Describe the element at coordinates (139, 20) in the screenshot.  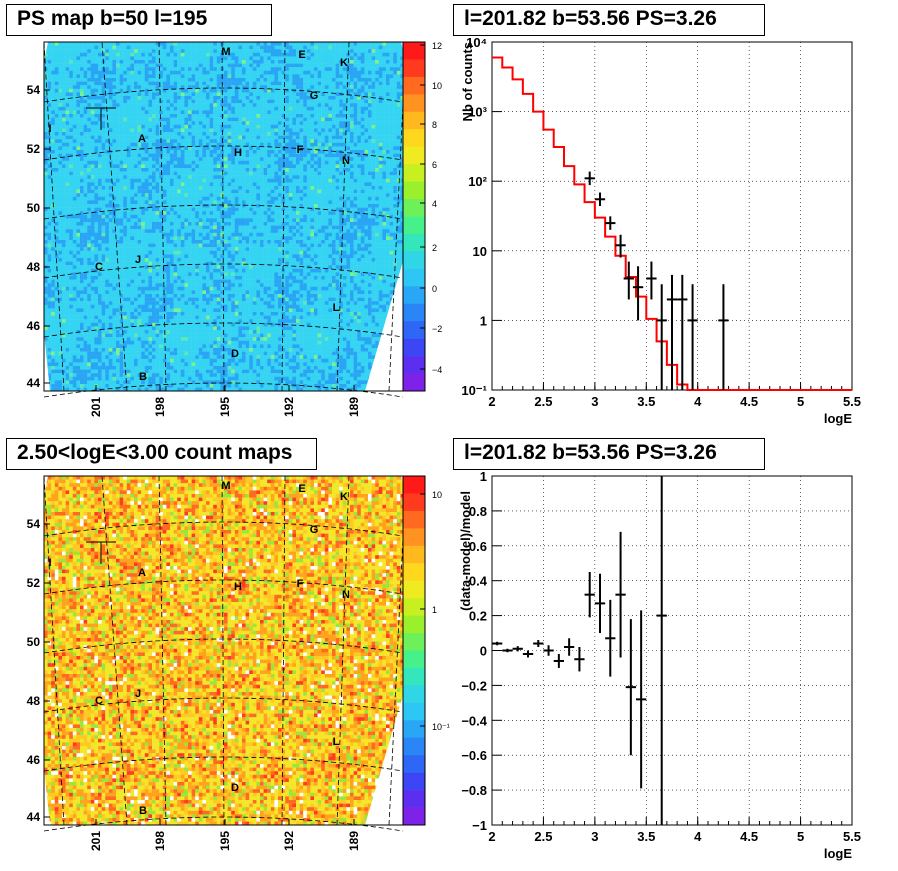
I see `map-top-title: PS map b=50 l=195` at that location.